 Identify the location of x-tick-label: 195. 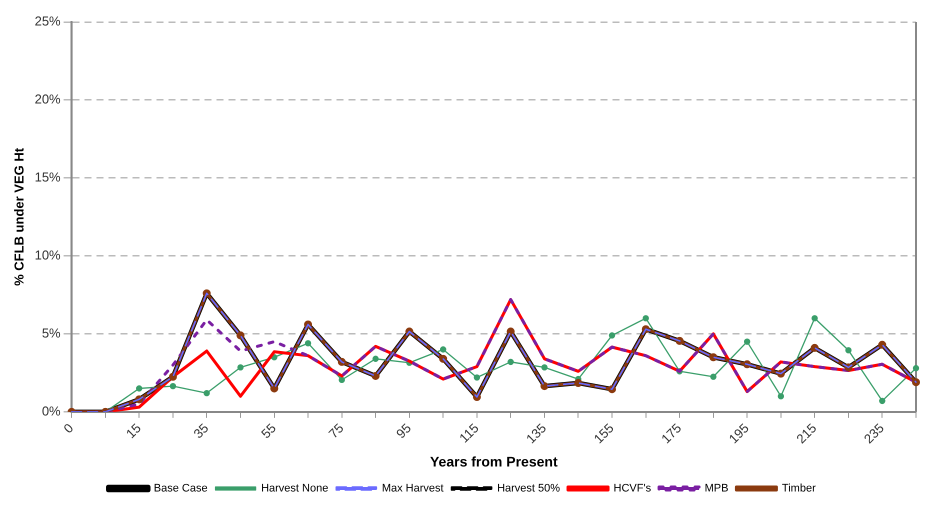
(739, 433).